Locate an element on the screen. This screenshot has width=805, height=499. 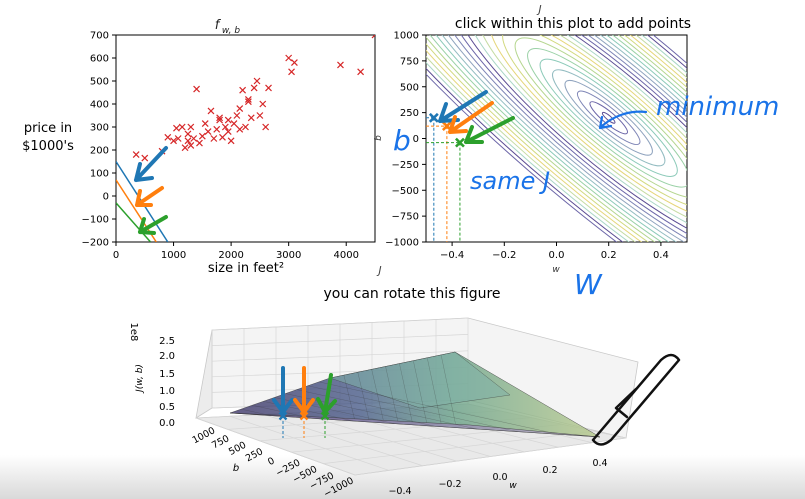
plot2-x-ticks: −0.4 −0.2 0.0 0.2 0.4 is located at coordinates (554, 251).